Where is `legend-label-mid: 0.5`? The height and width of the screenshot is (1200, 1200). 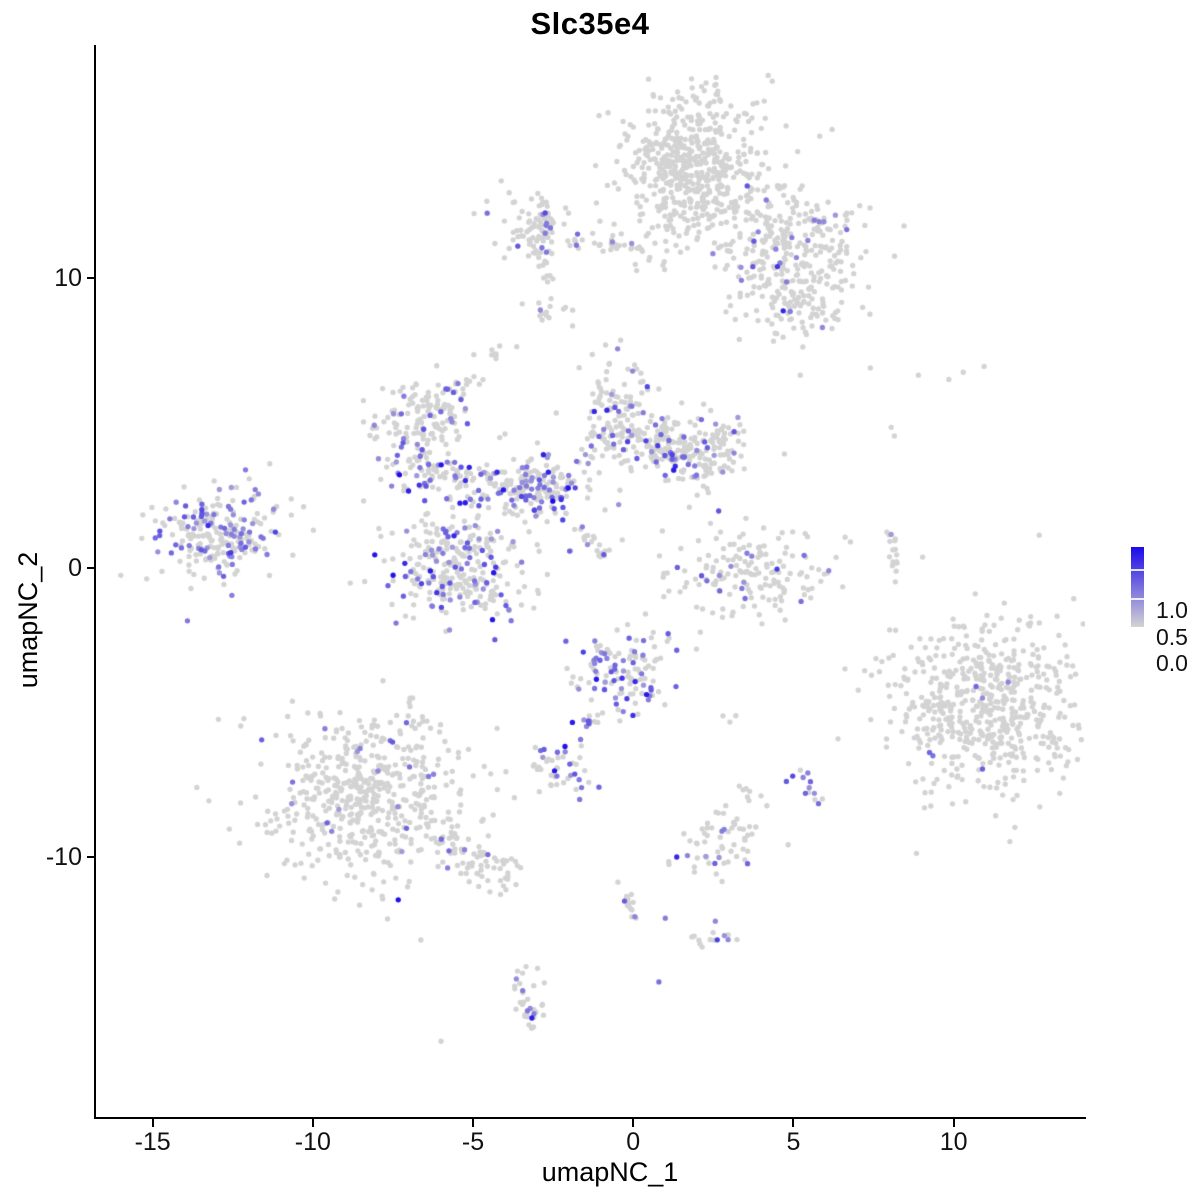
legend-label-mid: 0.5 is located at coordinates (1172, 637).